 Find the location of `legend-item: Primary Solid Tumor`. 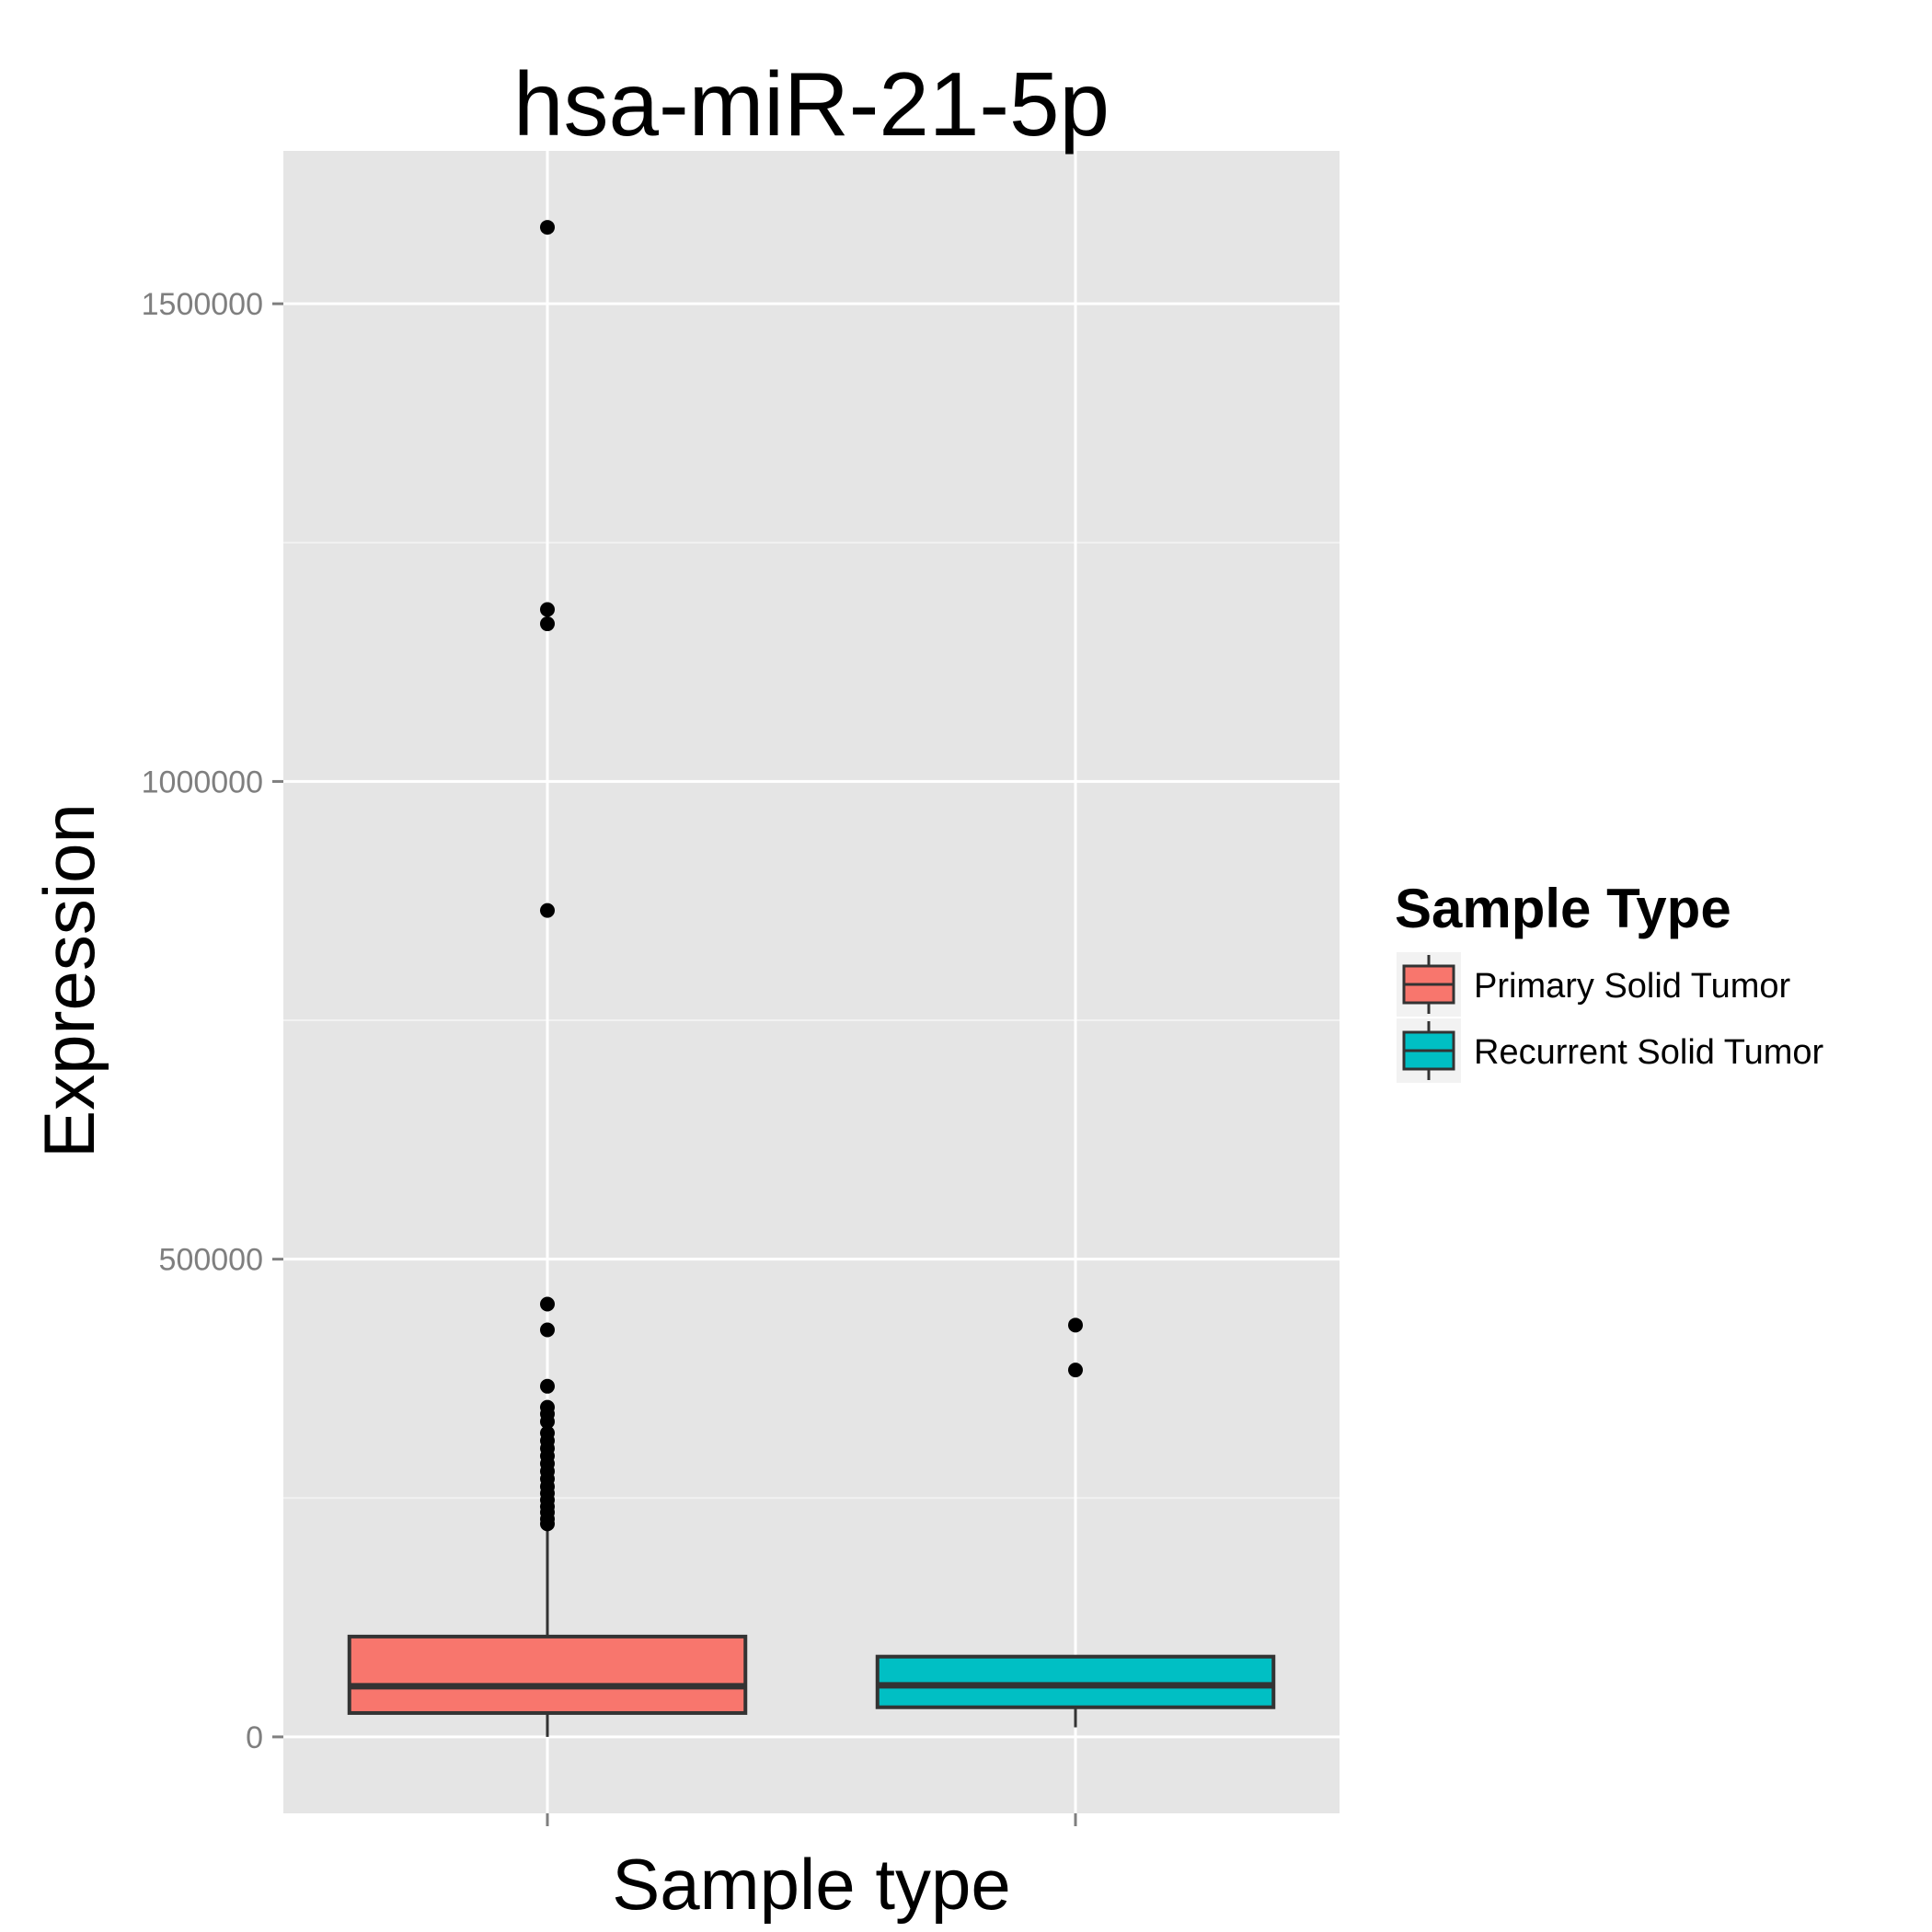

legend-item: Primary Solid Tumor is located at coordinates (1594, 984).